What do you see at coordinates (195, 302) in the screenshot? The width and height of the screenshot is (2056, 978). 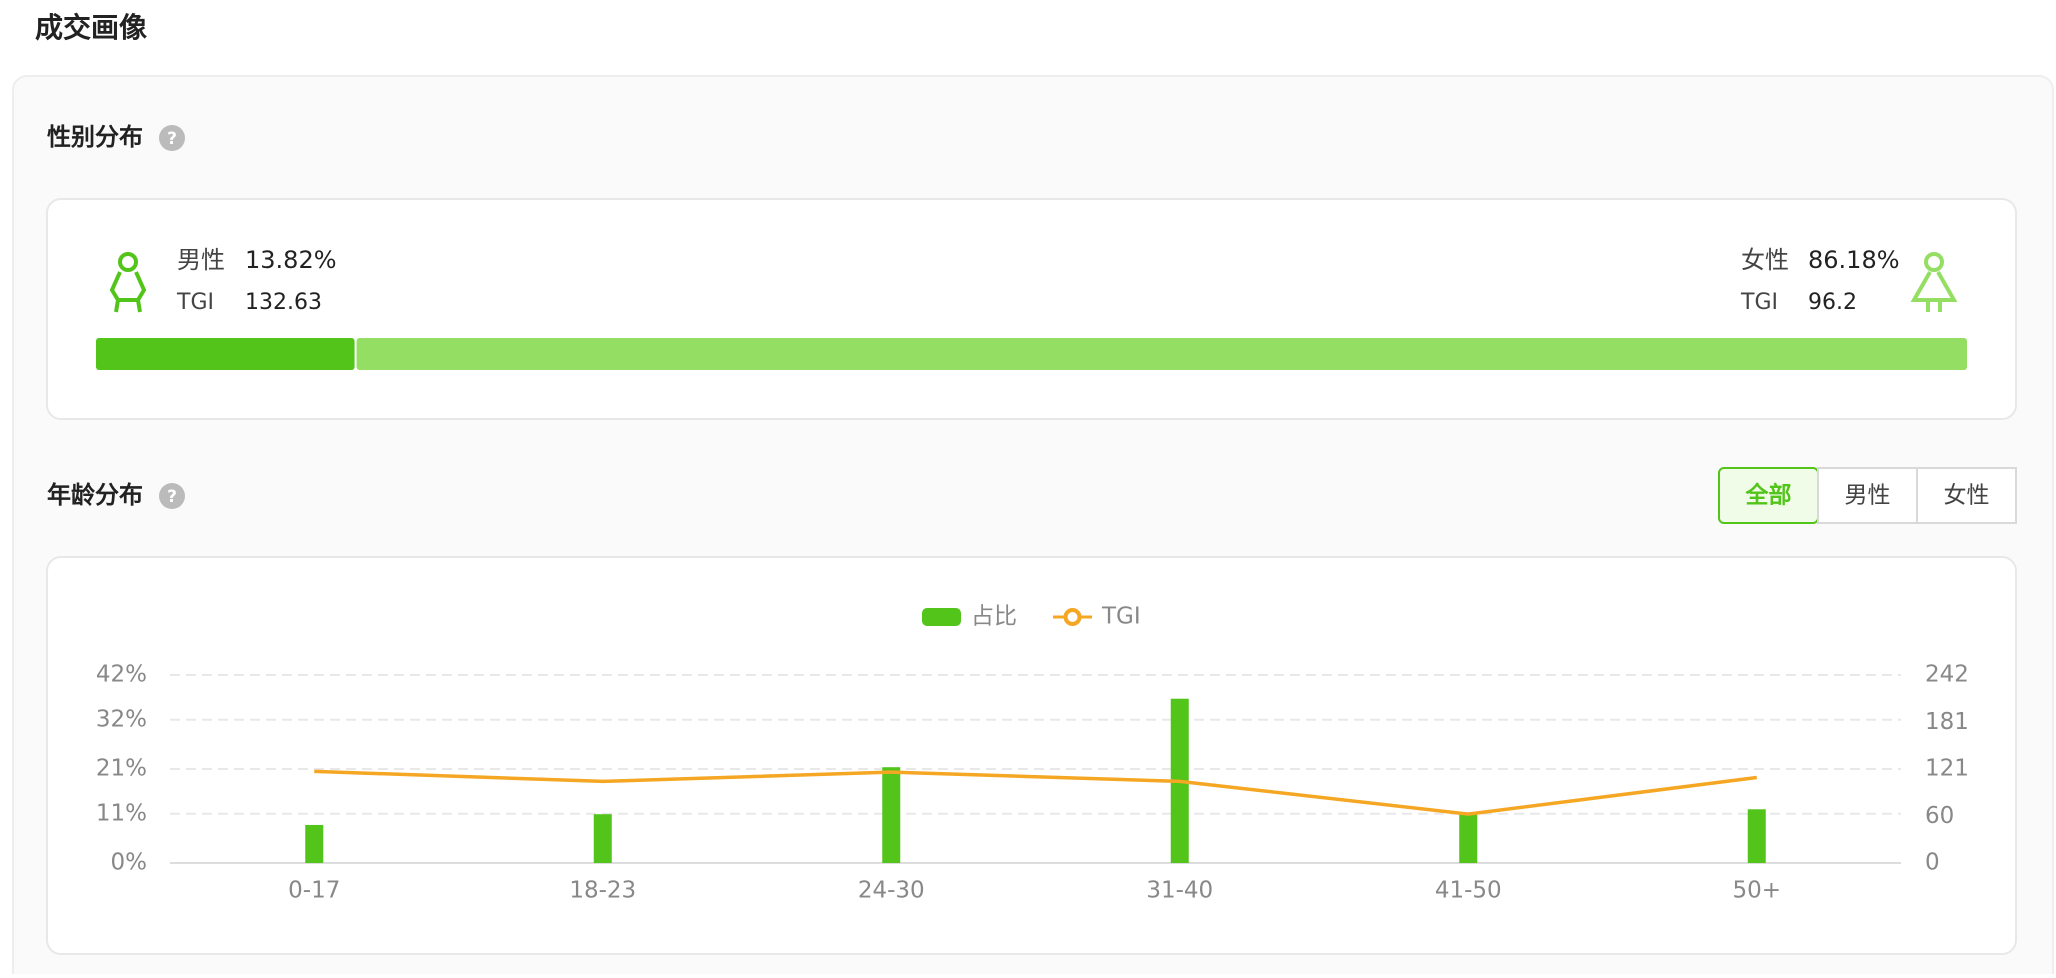 I see `male-tgi-label: TGI` at bounding box center [195, 302].